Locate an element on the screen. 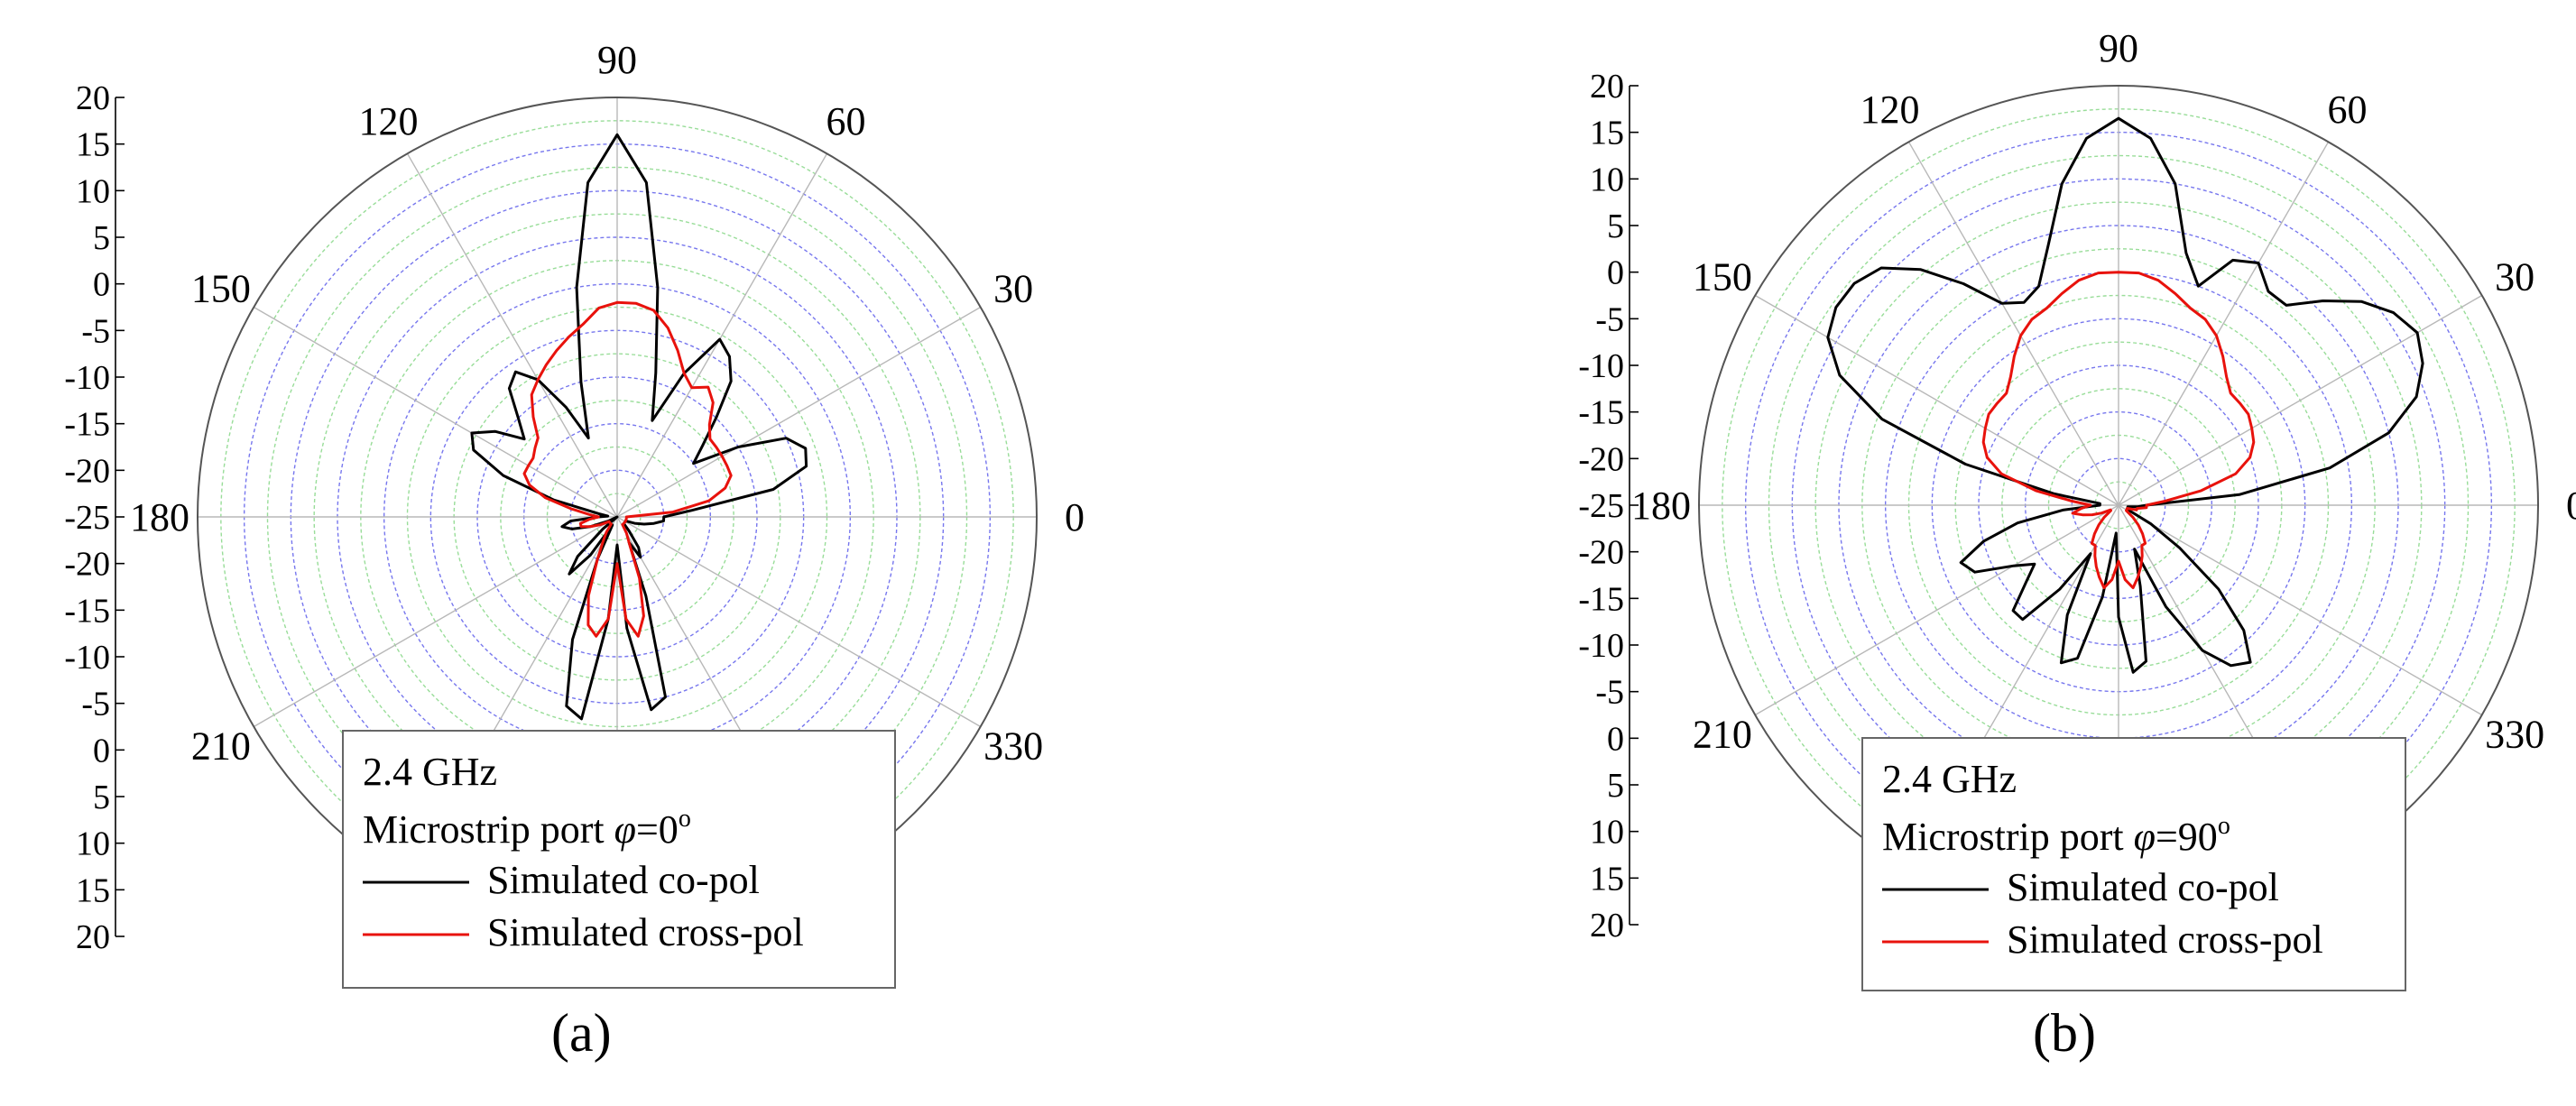  legend-port-label: Microstrip port φ=90o is located at coordinates (2056, 835).